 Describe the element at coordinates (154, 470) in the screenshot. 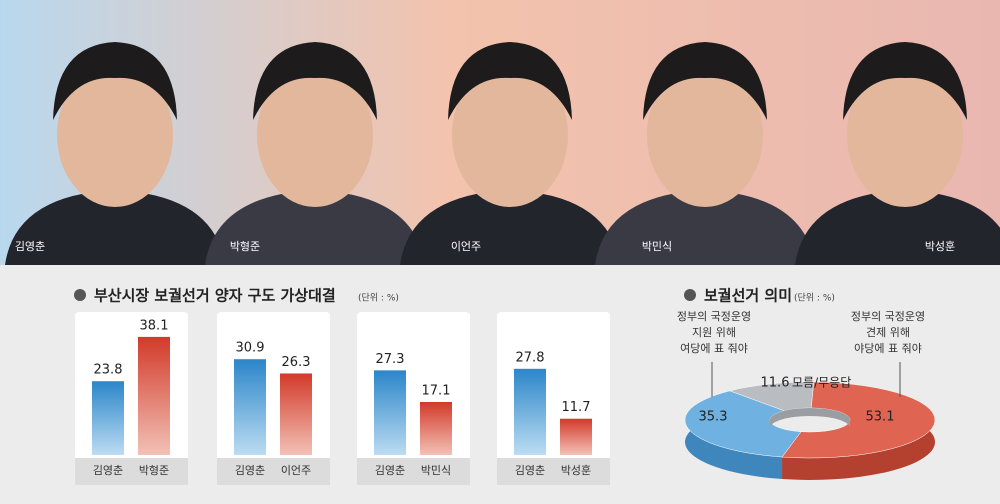

I see `category-label: 박형준` at that location.